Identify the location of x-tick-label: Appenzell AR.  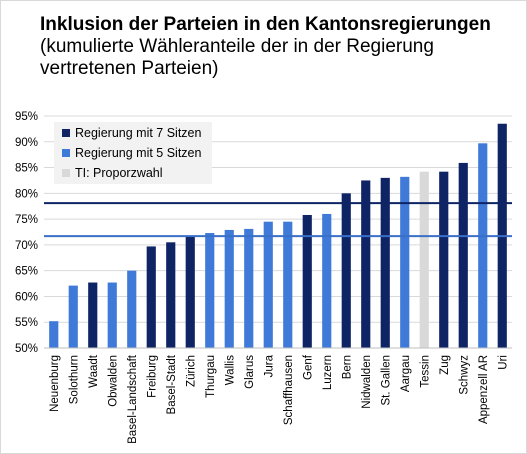
(484, 389).